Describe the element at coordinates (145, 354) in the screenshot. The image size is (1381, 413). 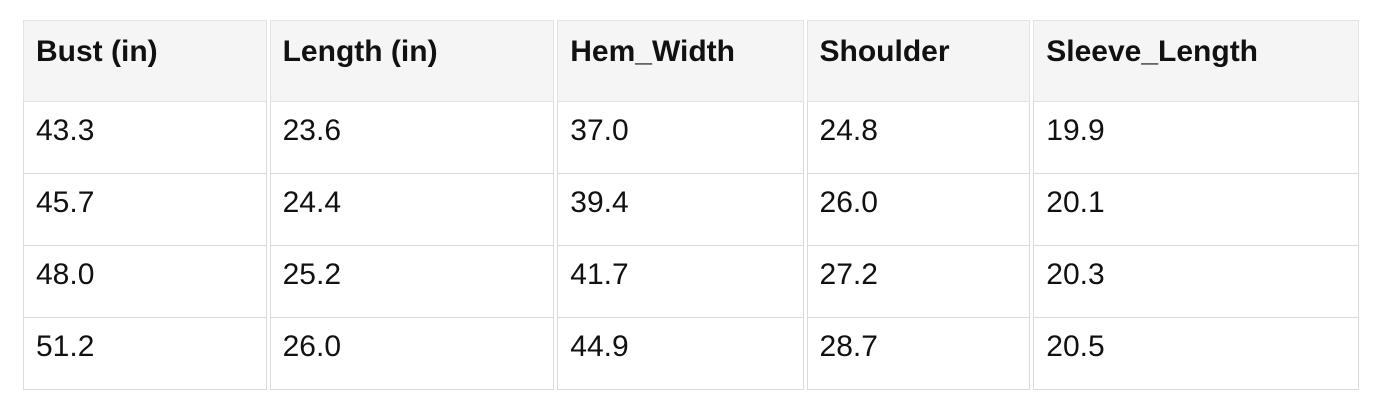
I see `table-cell: 51.2` at that location.